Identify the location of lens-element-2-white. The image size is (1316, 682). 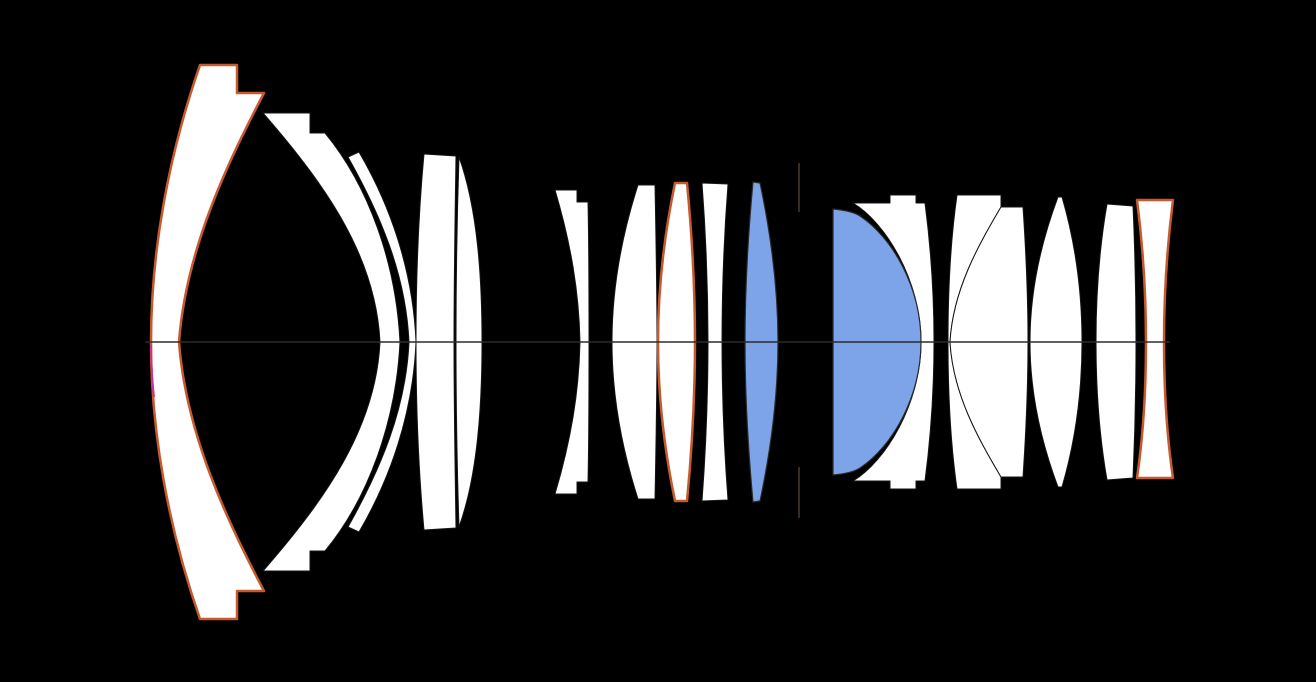
(331, 342).